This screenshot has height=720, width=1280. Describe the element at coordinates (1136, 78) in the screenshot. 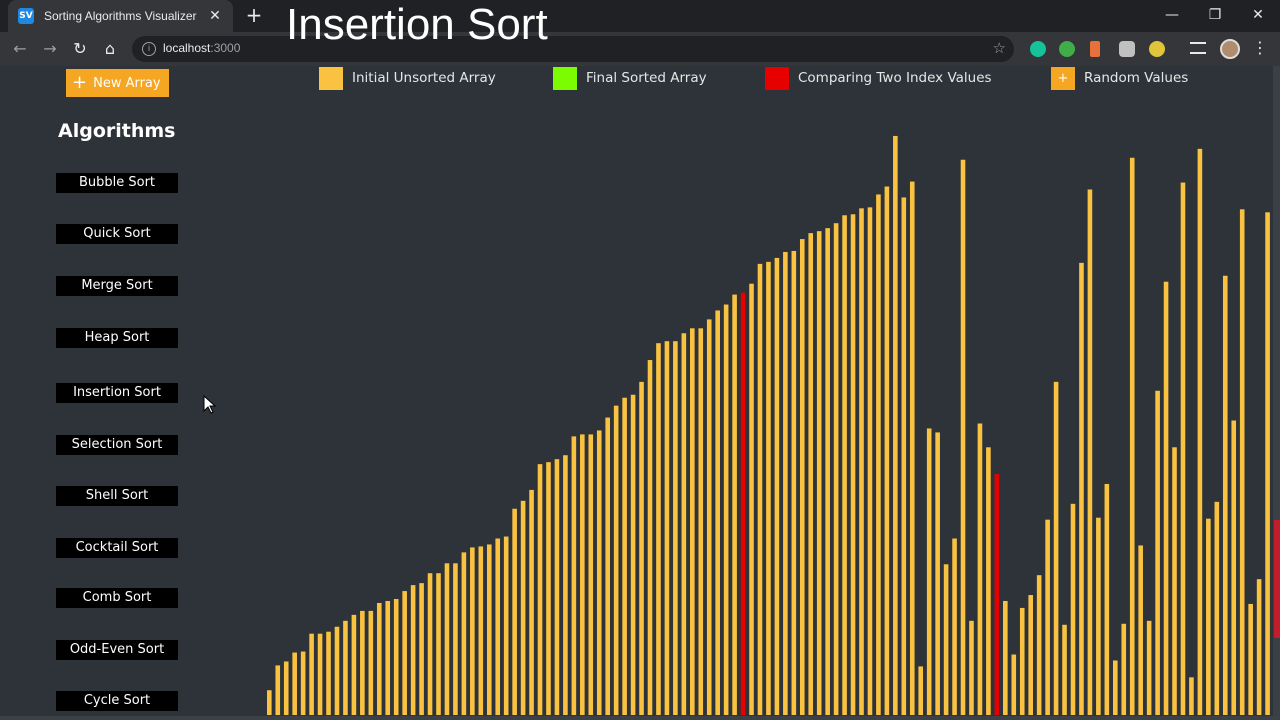

I see `legend-label: Random Values` at that location.